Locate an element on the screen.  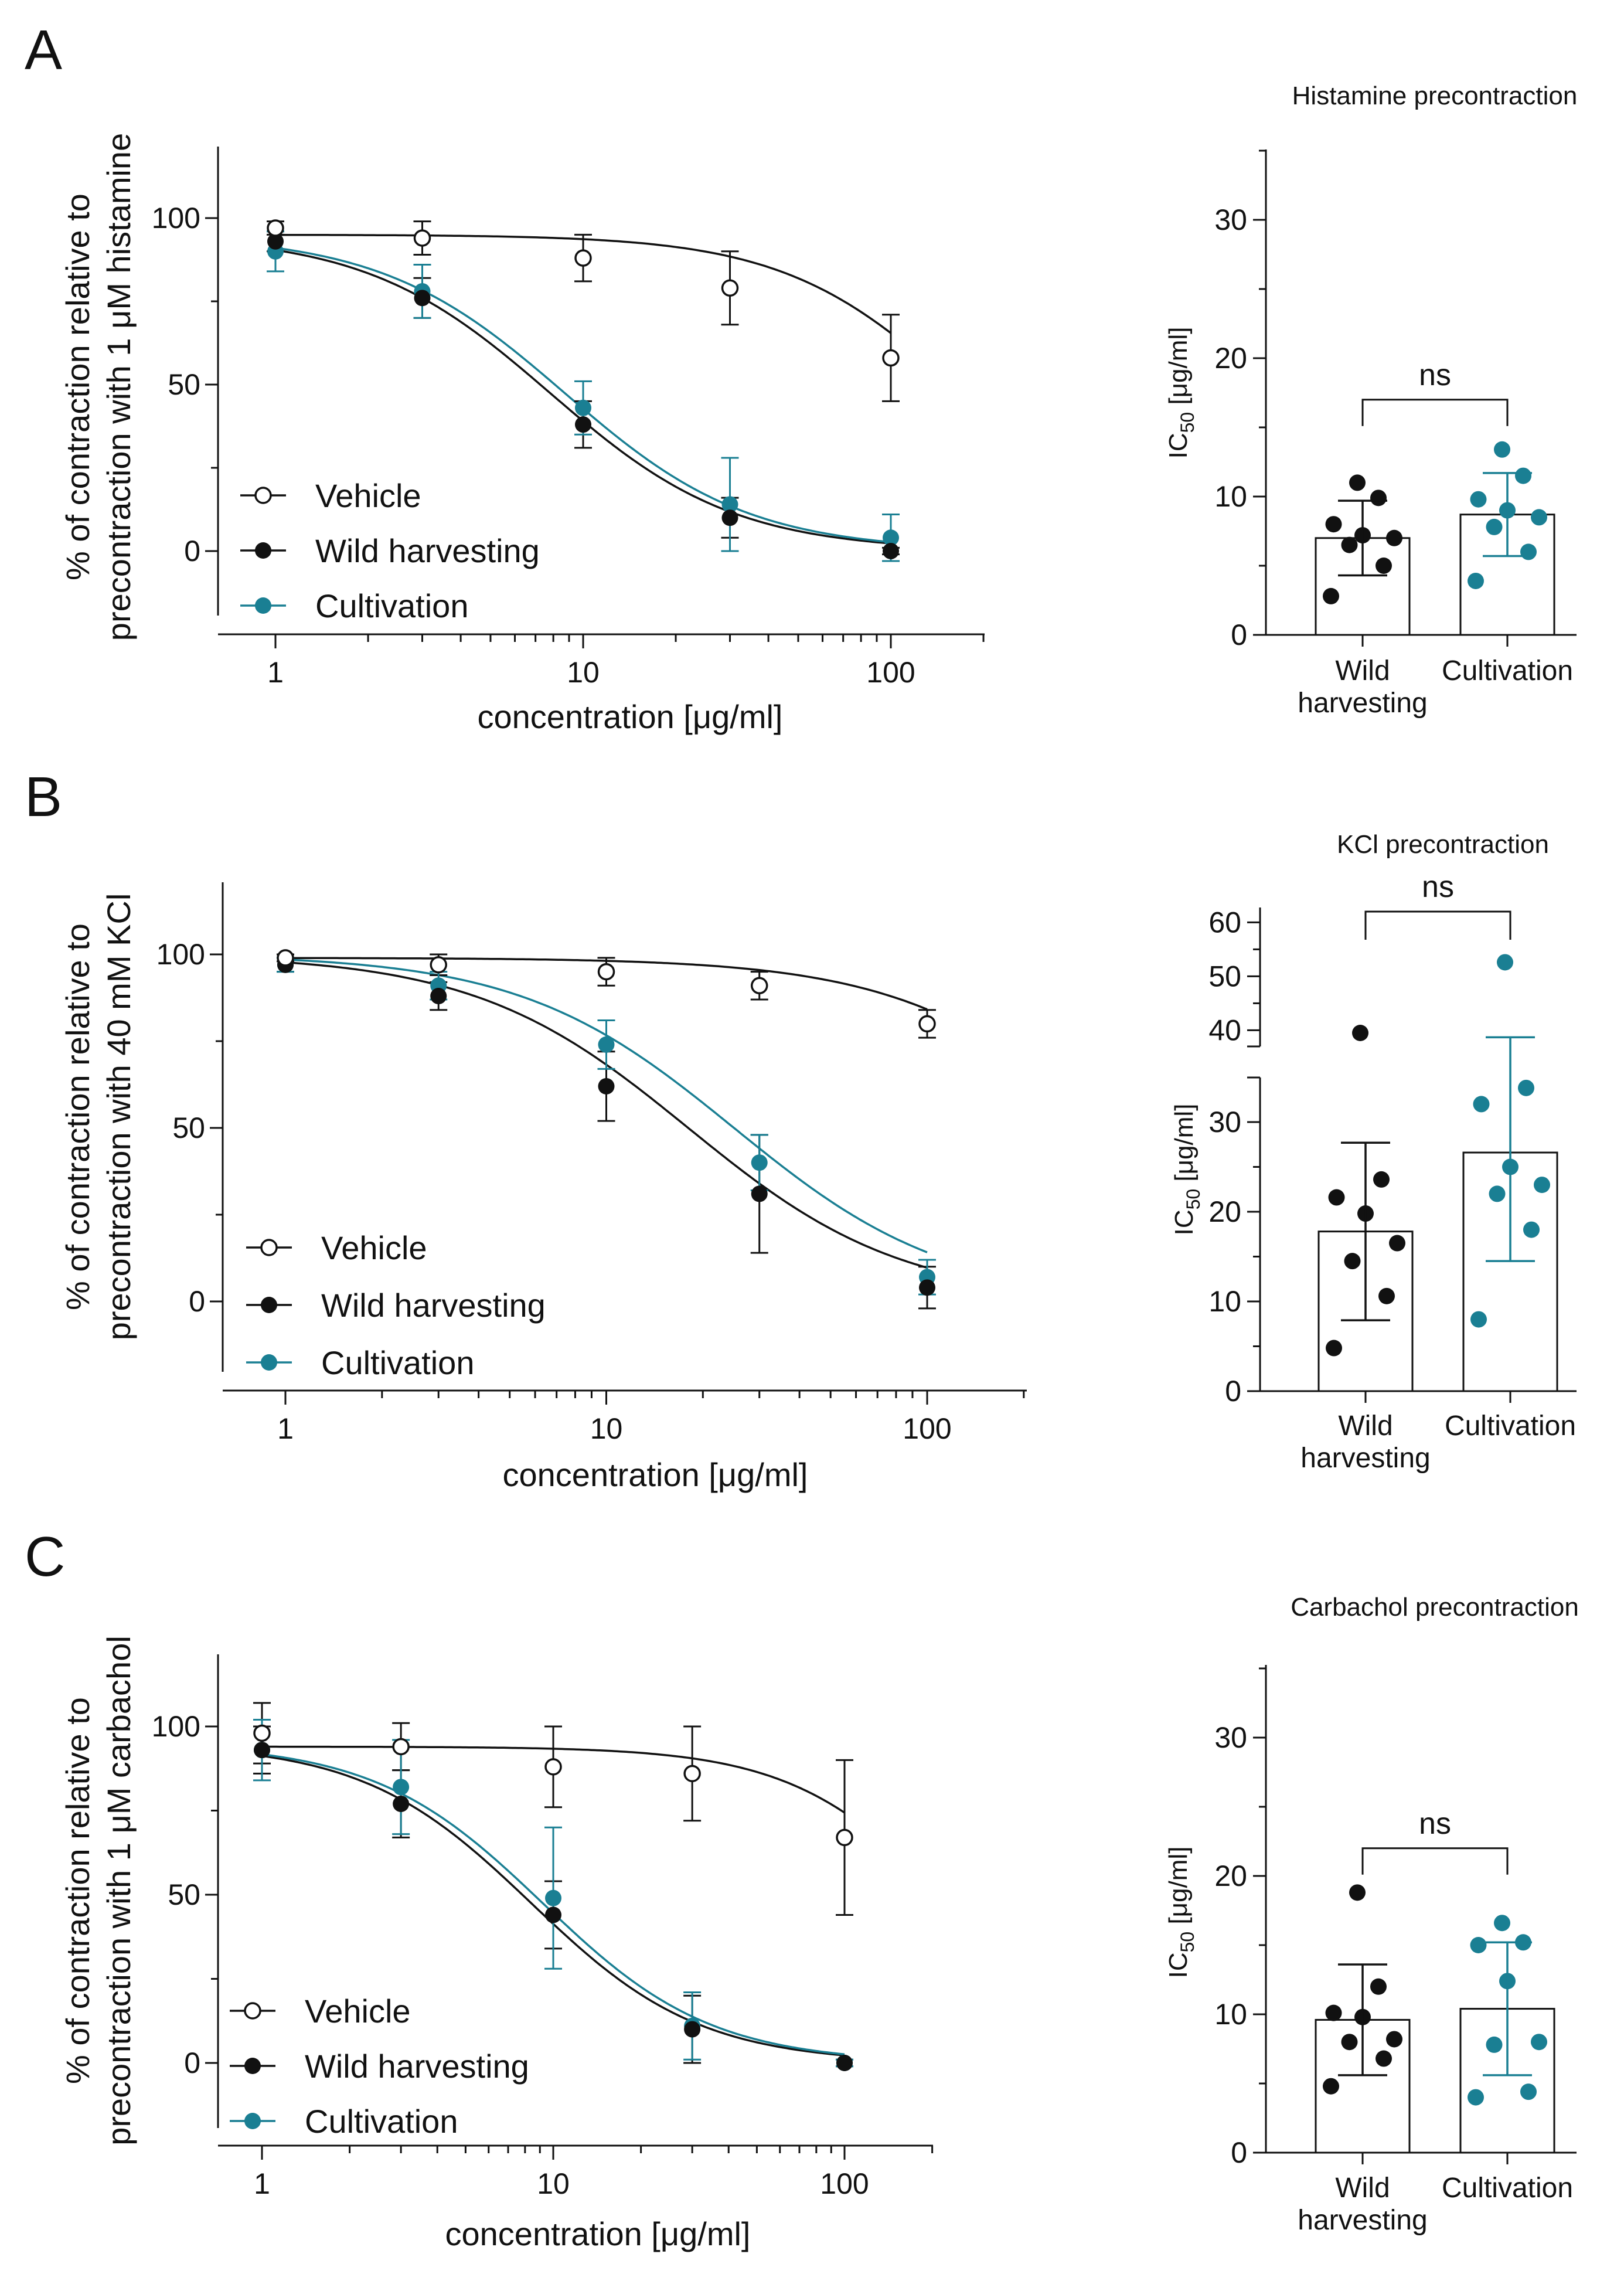
legend-marker-cultivation is located at coordinates (263, 606).